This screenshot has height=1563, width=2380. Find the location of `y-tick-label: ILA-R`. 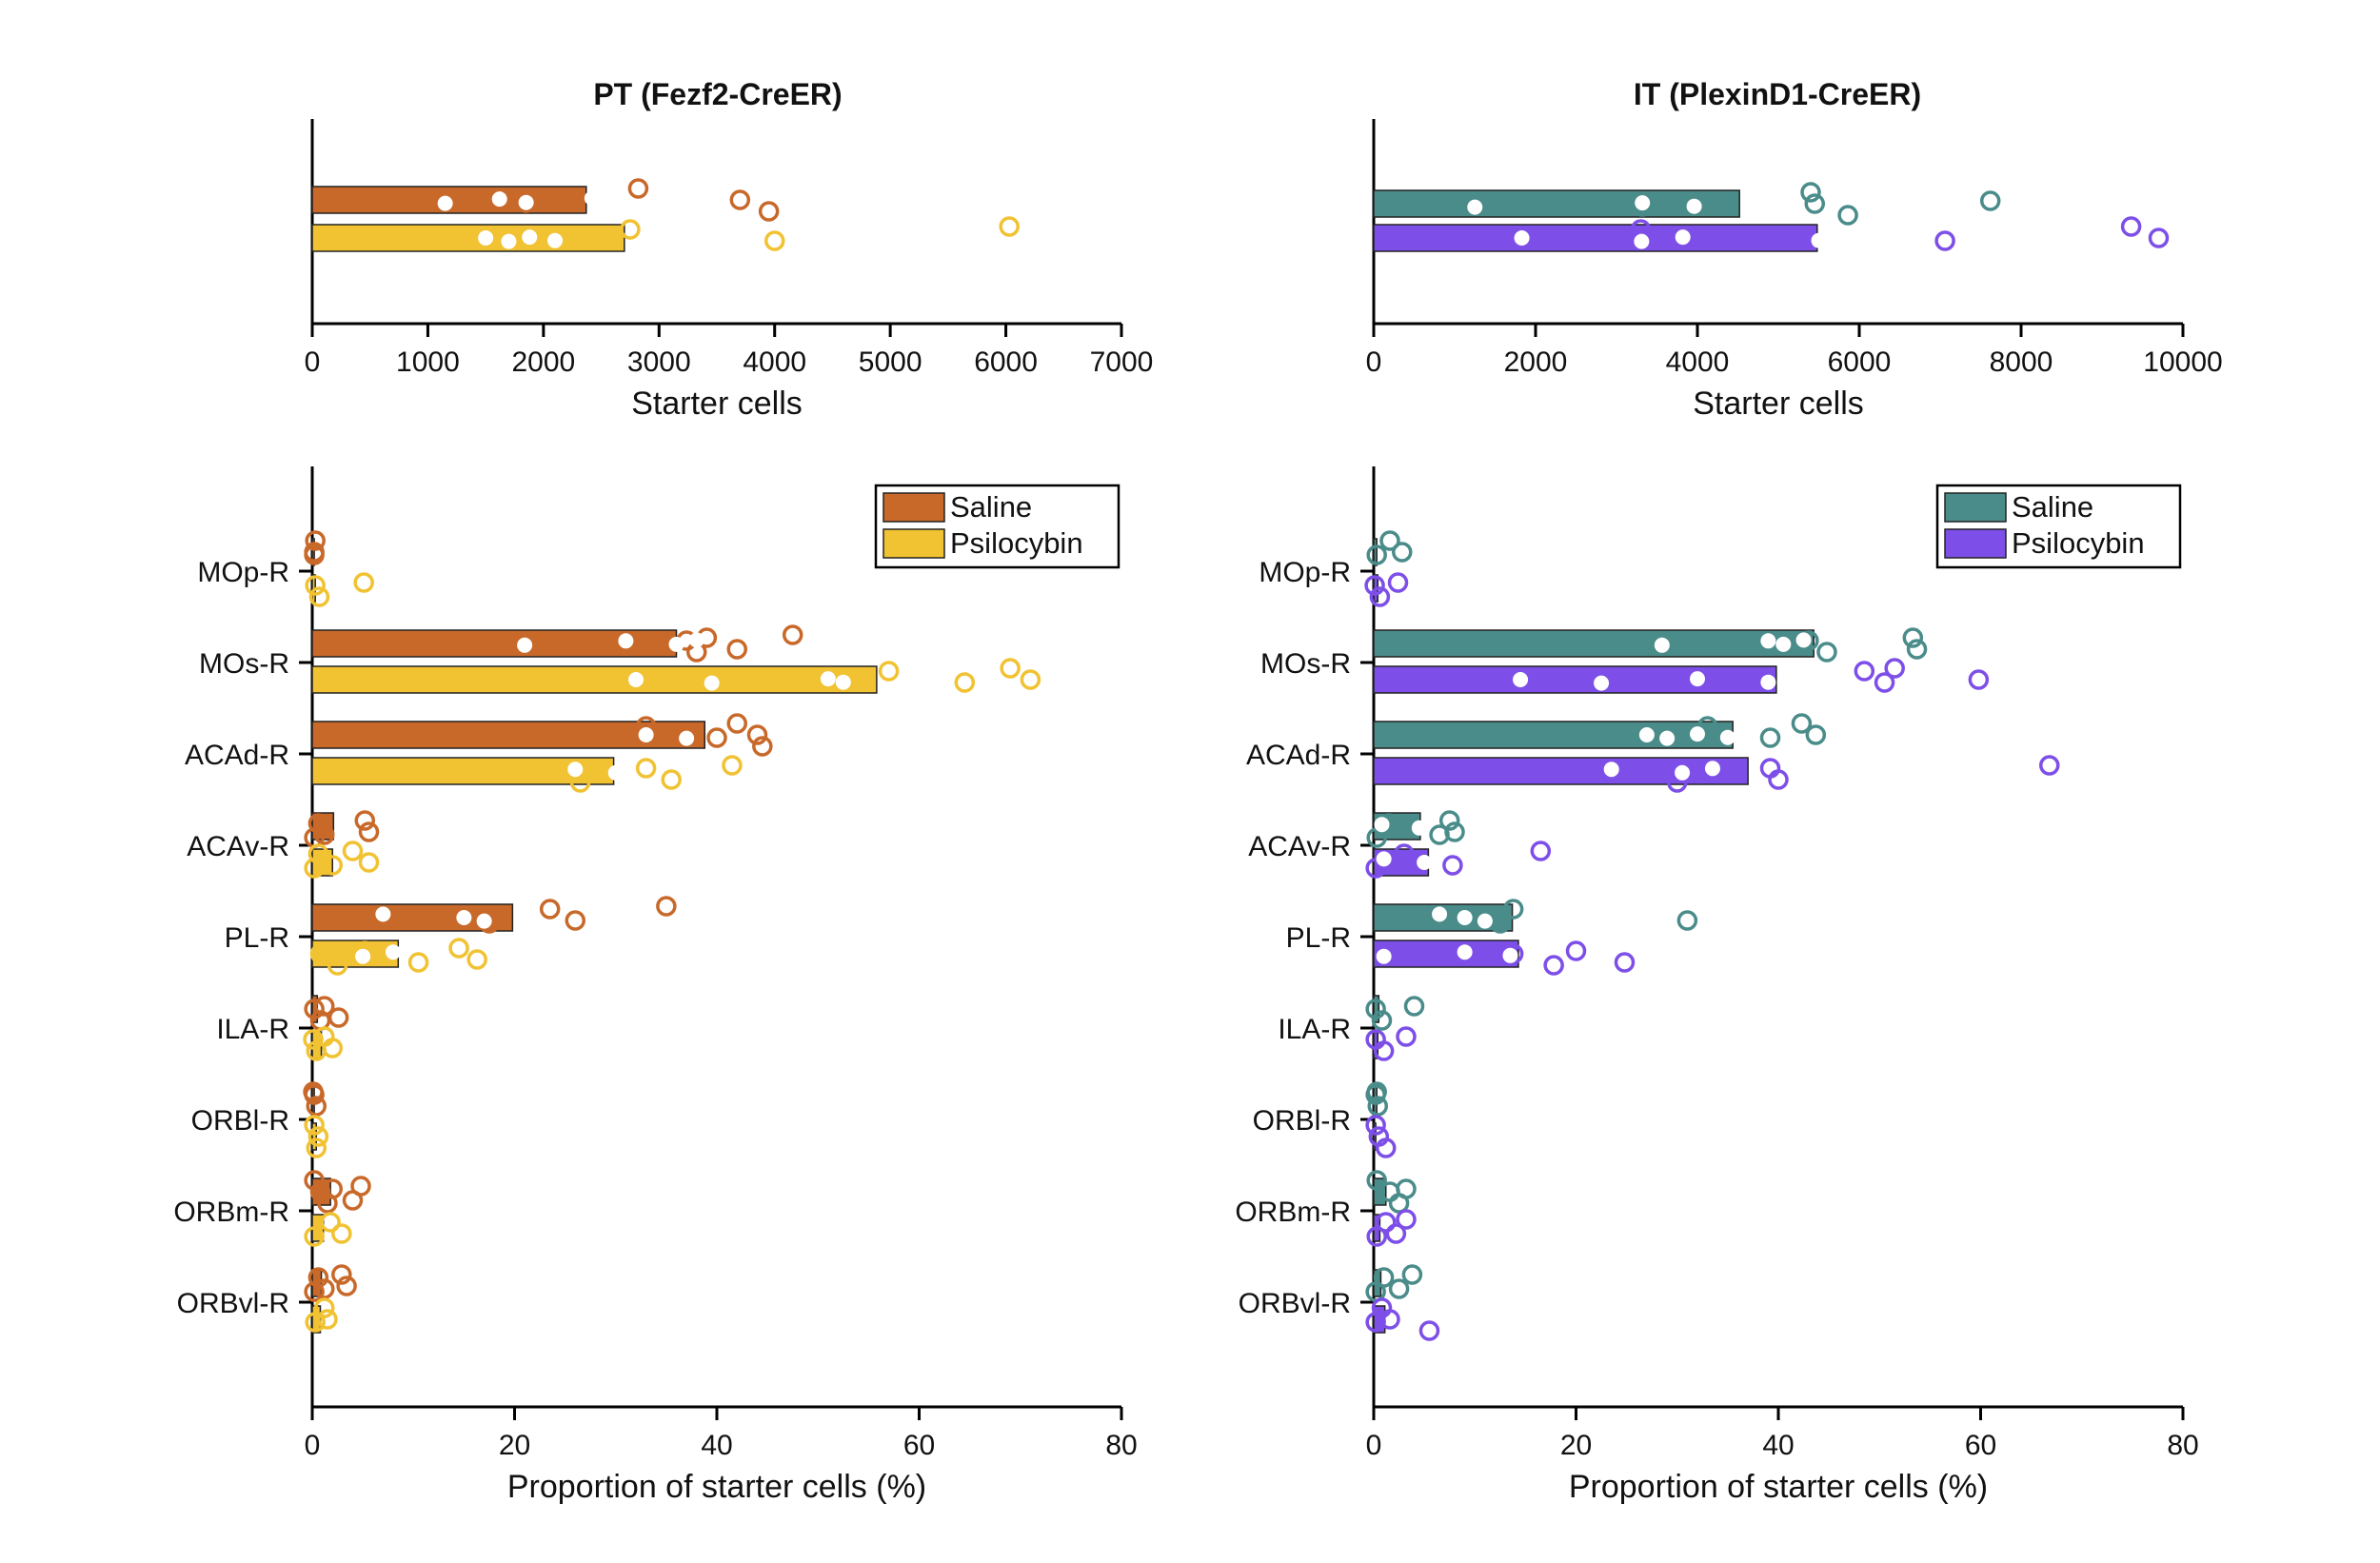

y-tick-label: ILA-R is located at coordinates (252, 1029).